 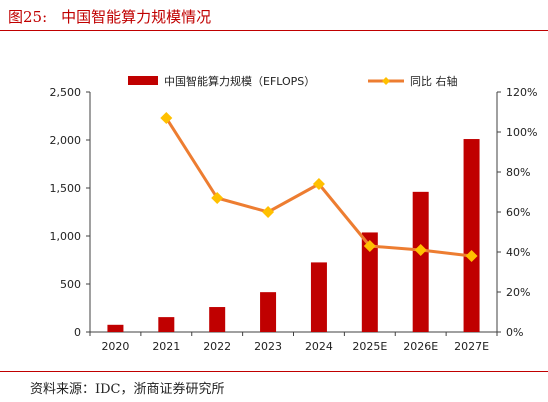 What do you see at coordinates (514, 332) in the screenshot?
I see `y-right-tick-label: 0%` at bounding box center [514, 332].